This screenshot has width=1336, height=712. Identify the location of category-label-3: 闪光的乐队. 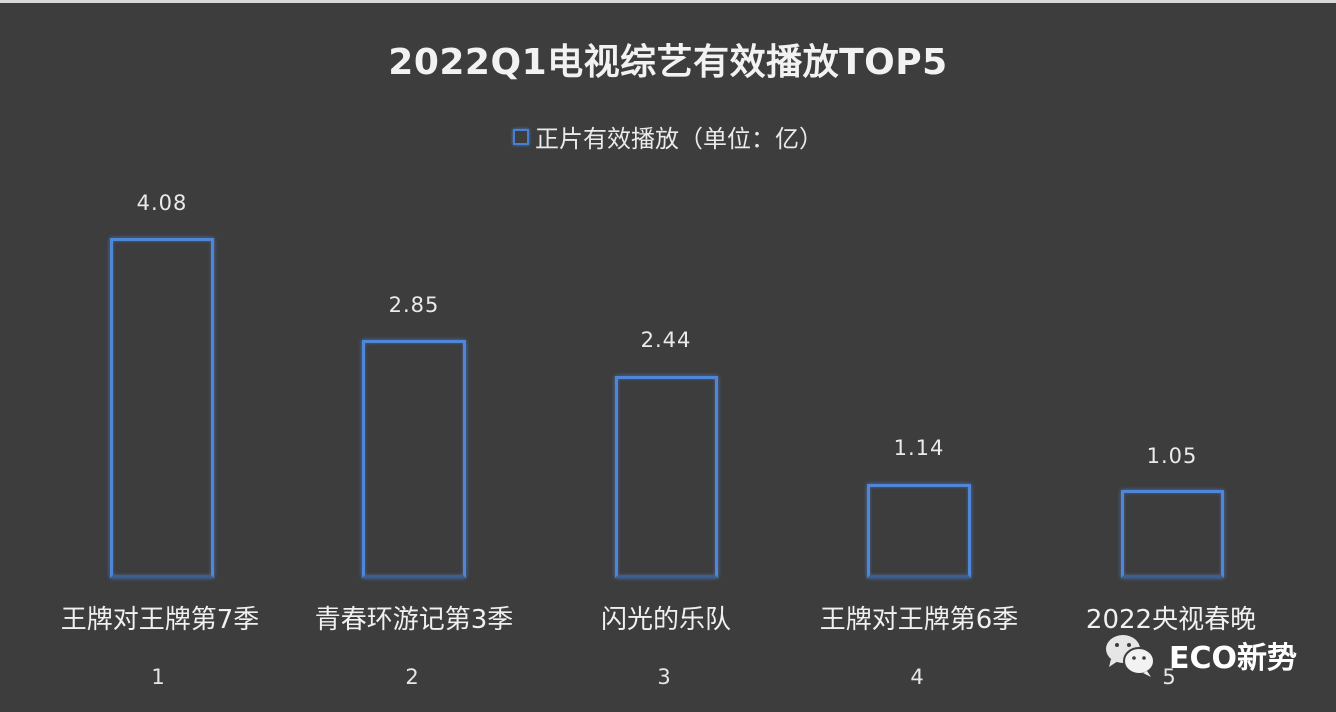
(665, 620).